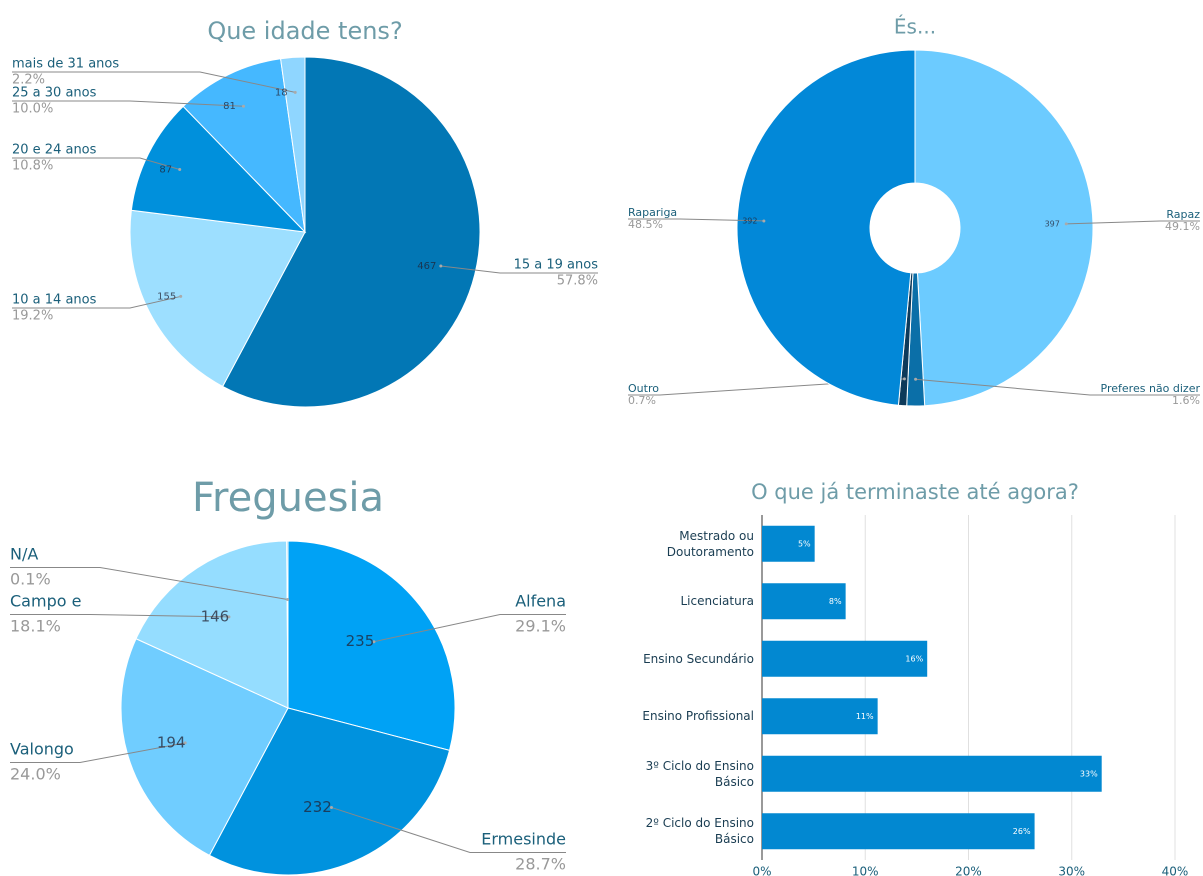  Describe the element at coordinates (523, 839) in the screenshot. I see `slice-name: Ermesinde` at that location.